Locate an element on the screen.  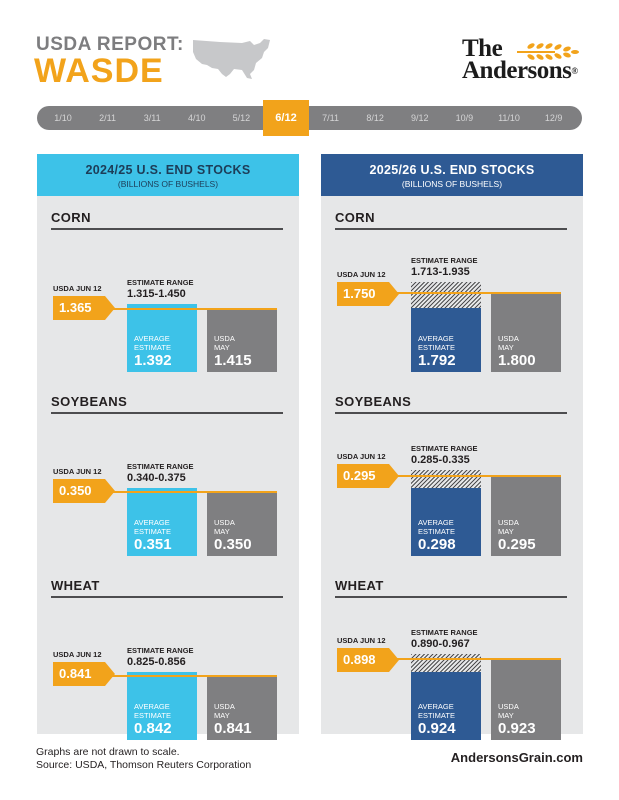
andersons-logo: The Andersons® is located at coordinates (527, 59).